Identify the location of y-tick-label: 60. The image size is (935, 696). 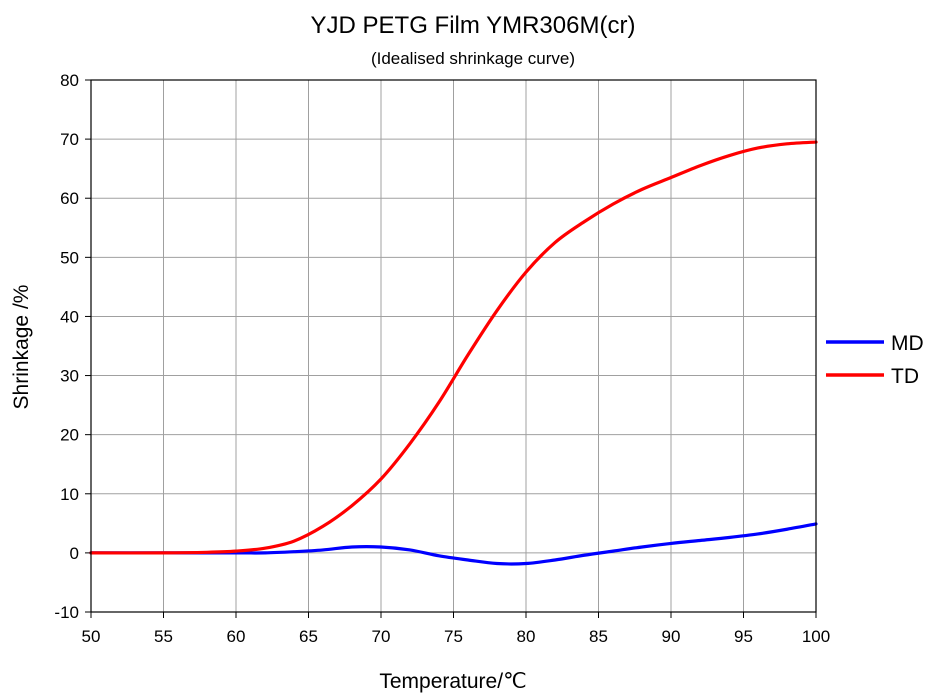
(69, 198).